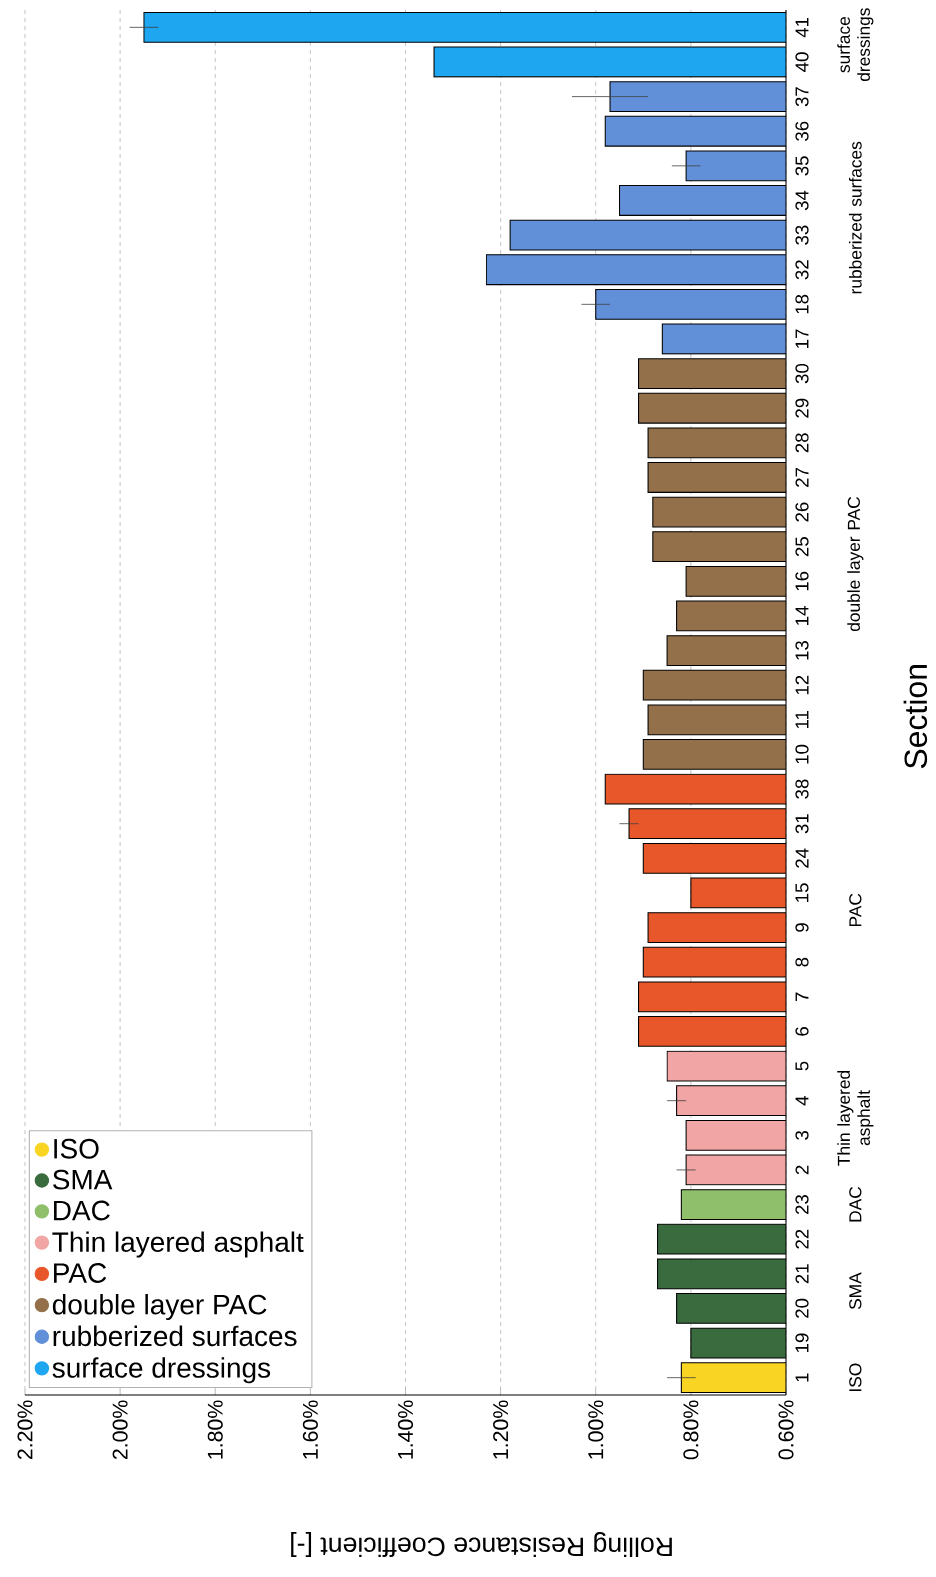  Describe the element at coordinates (802, 338) in the screenshot. I see `y-tick-label: 17` at that location.